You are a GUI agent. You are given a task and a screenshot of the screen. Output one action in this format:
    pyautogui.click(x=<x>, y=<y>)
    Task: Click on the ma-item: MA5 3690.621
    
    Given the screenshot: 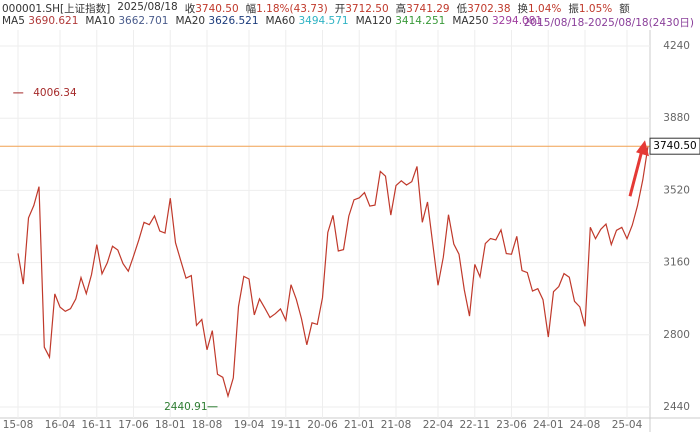 What is the action you would take?
    pyautogui.click(x=40, y=22)
    